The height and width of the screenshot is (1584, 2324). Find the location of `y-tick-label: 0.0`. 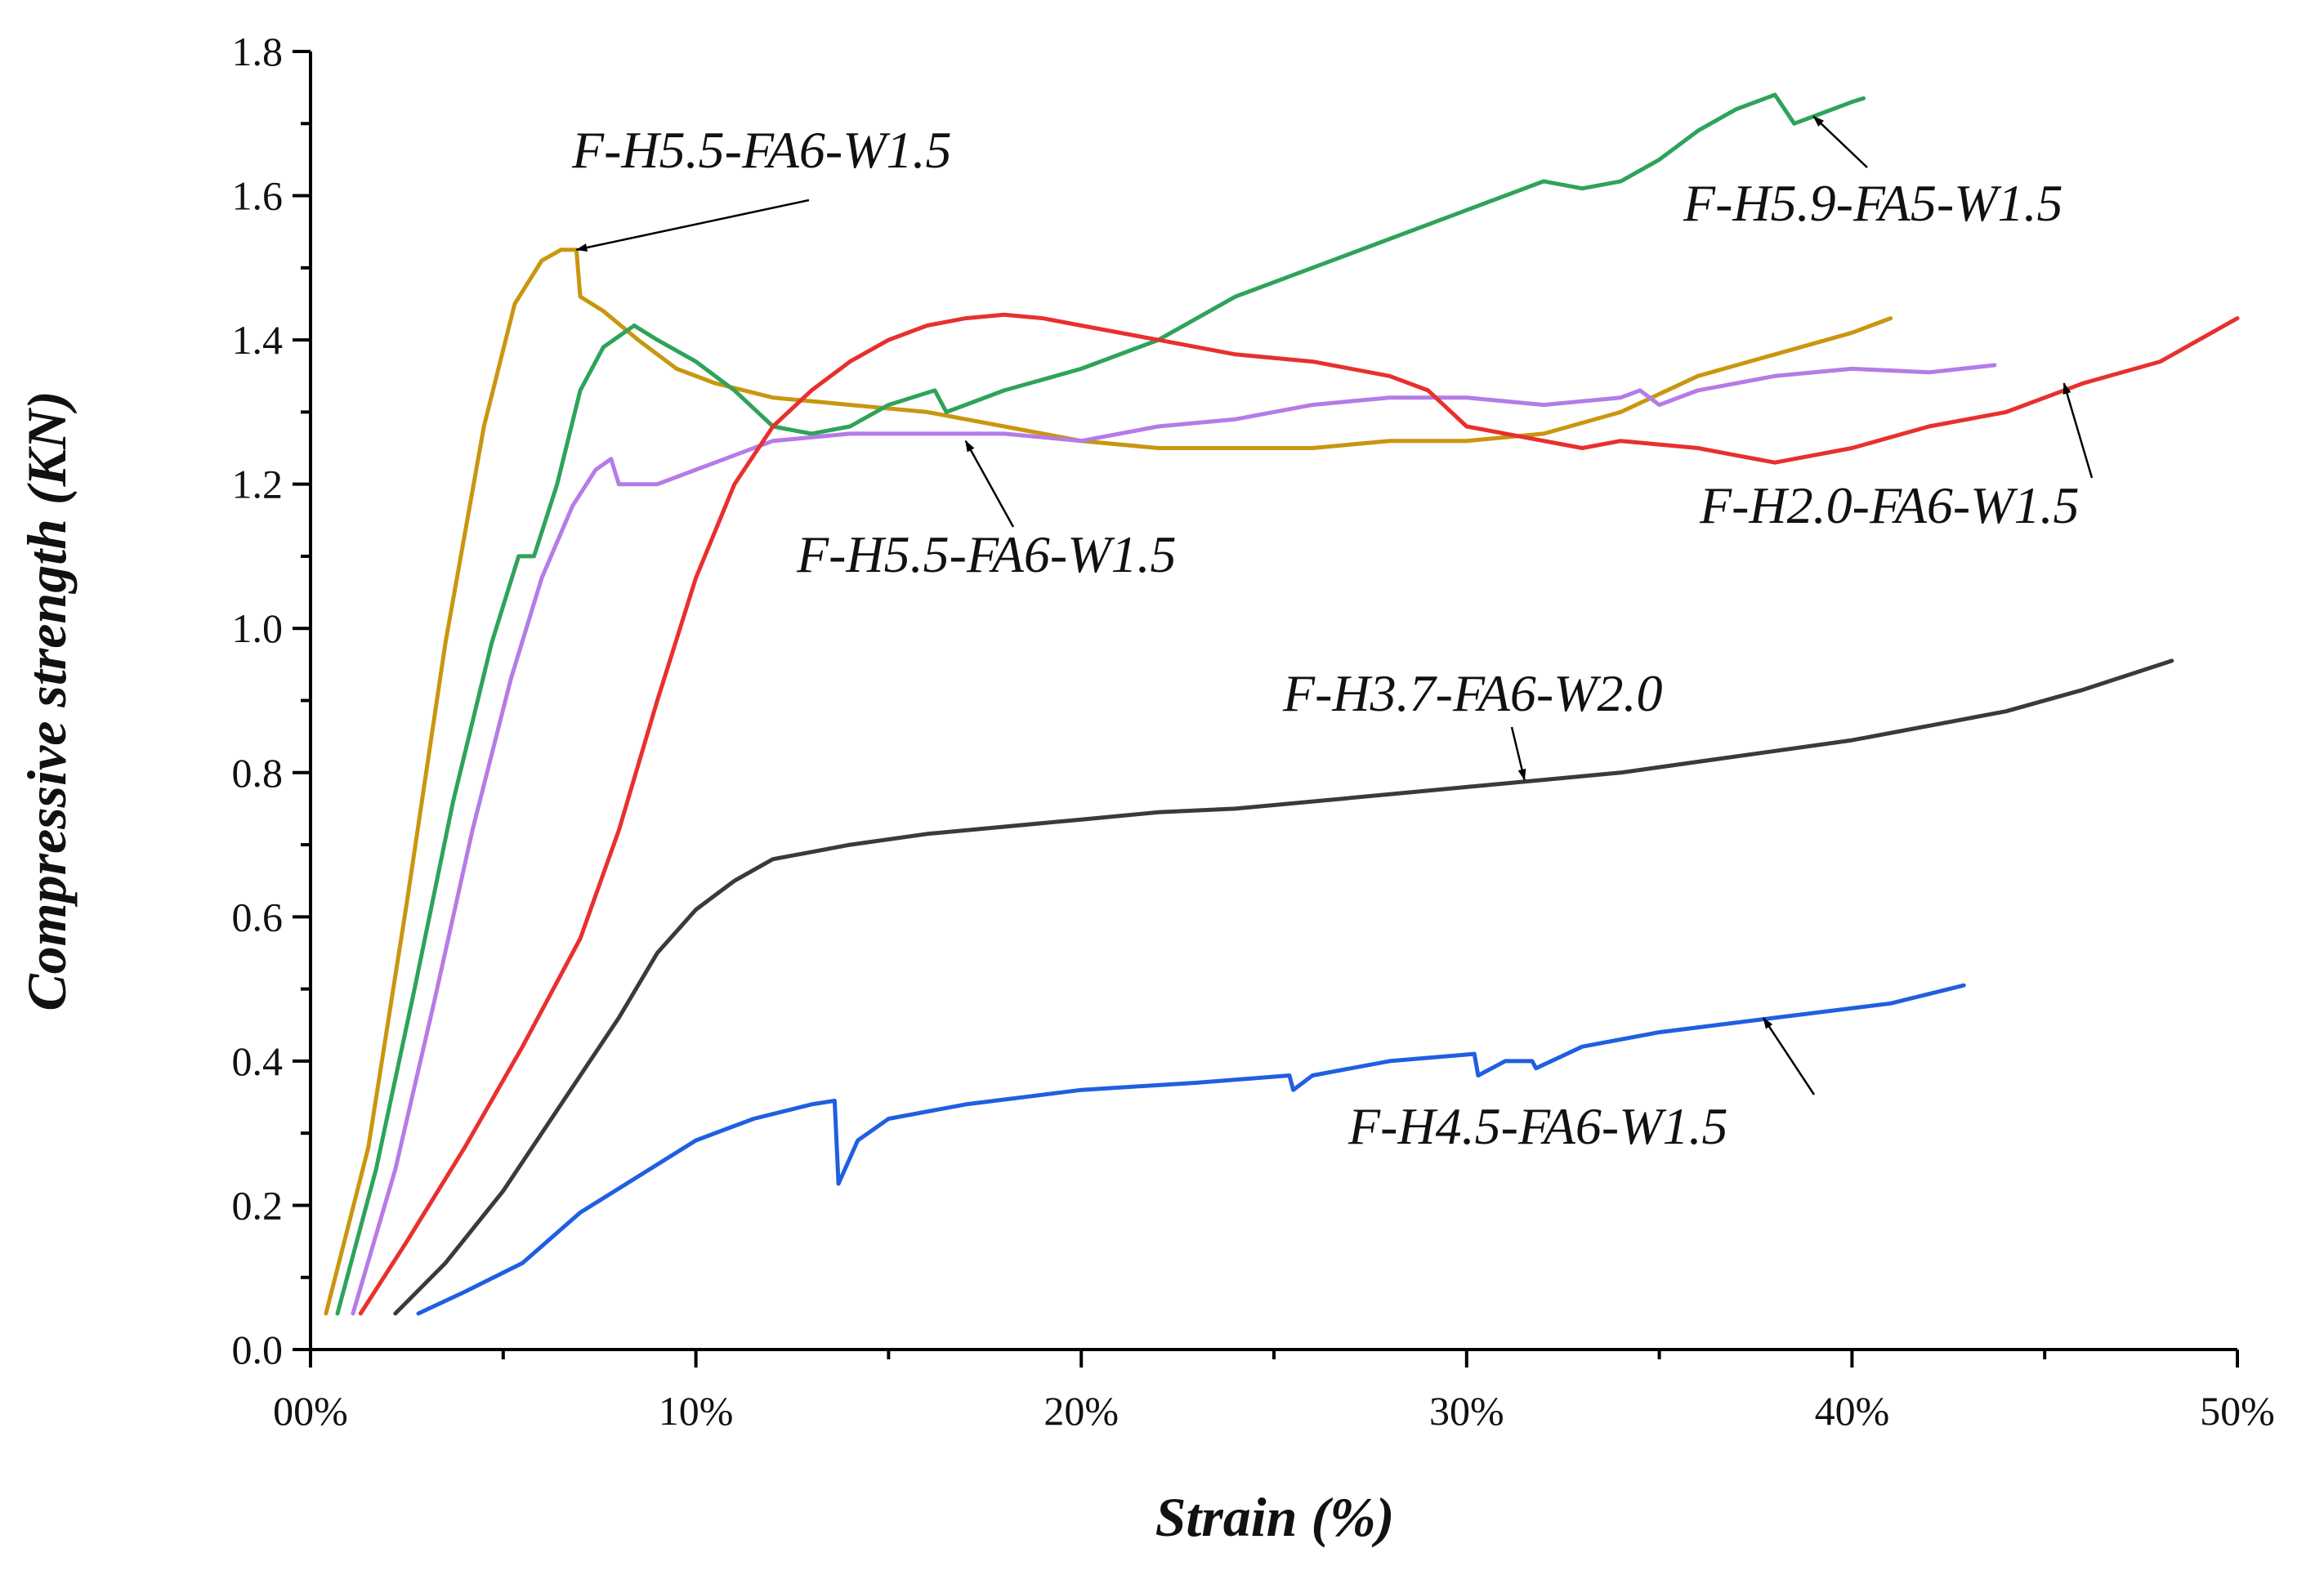

y-tick-label: 0.0 is located at coordinates (258, 1349).